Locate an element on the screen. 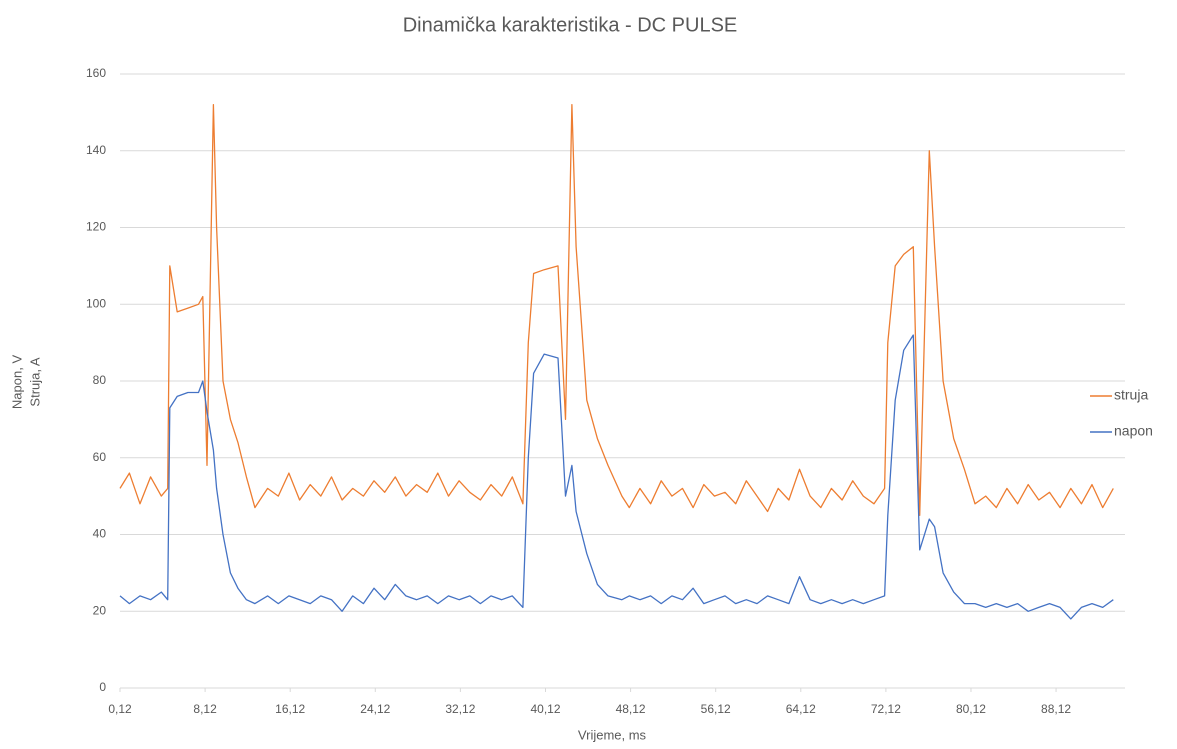 This screenshot has width=1177, height=749. x-tick-label: 56,12 is located at coordinates (716, 709).